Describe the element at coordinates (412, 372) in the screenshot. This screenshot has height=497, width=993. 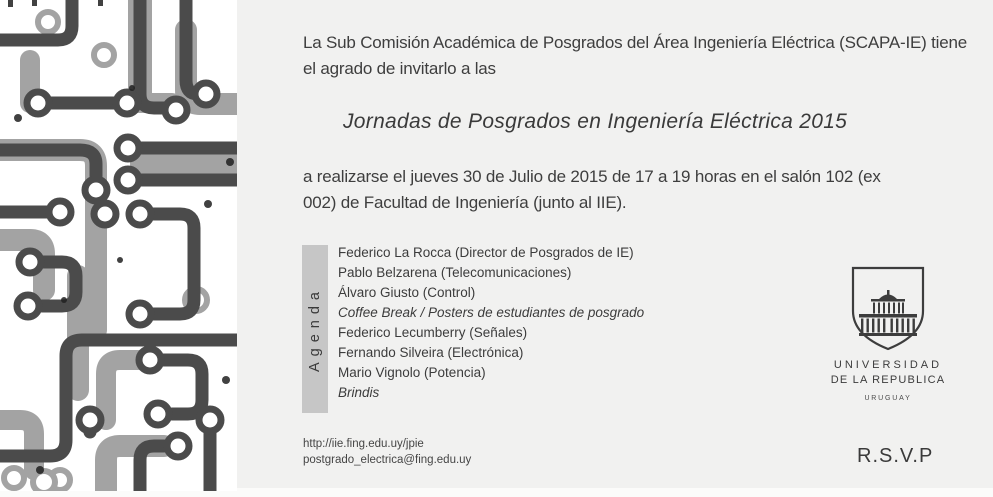
I see `agenda-item: Mario Vignolo (Potencia)` at that location.